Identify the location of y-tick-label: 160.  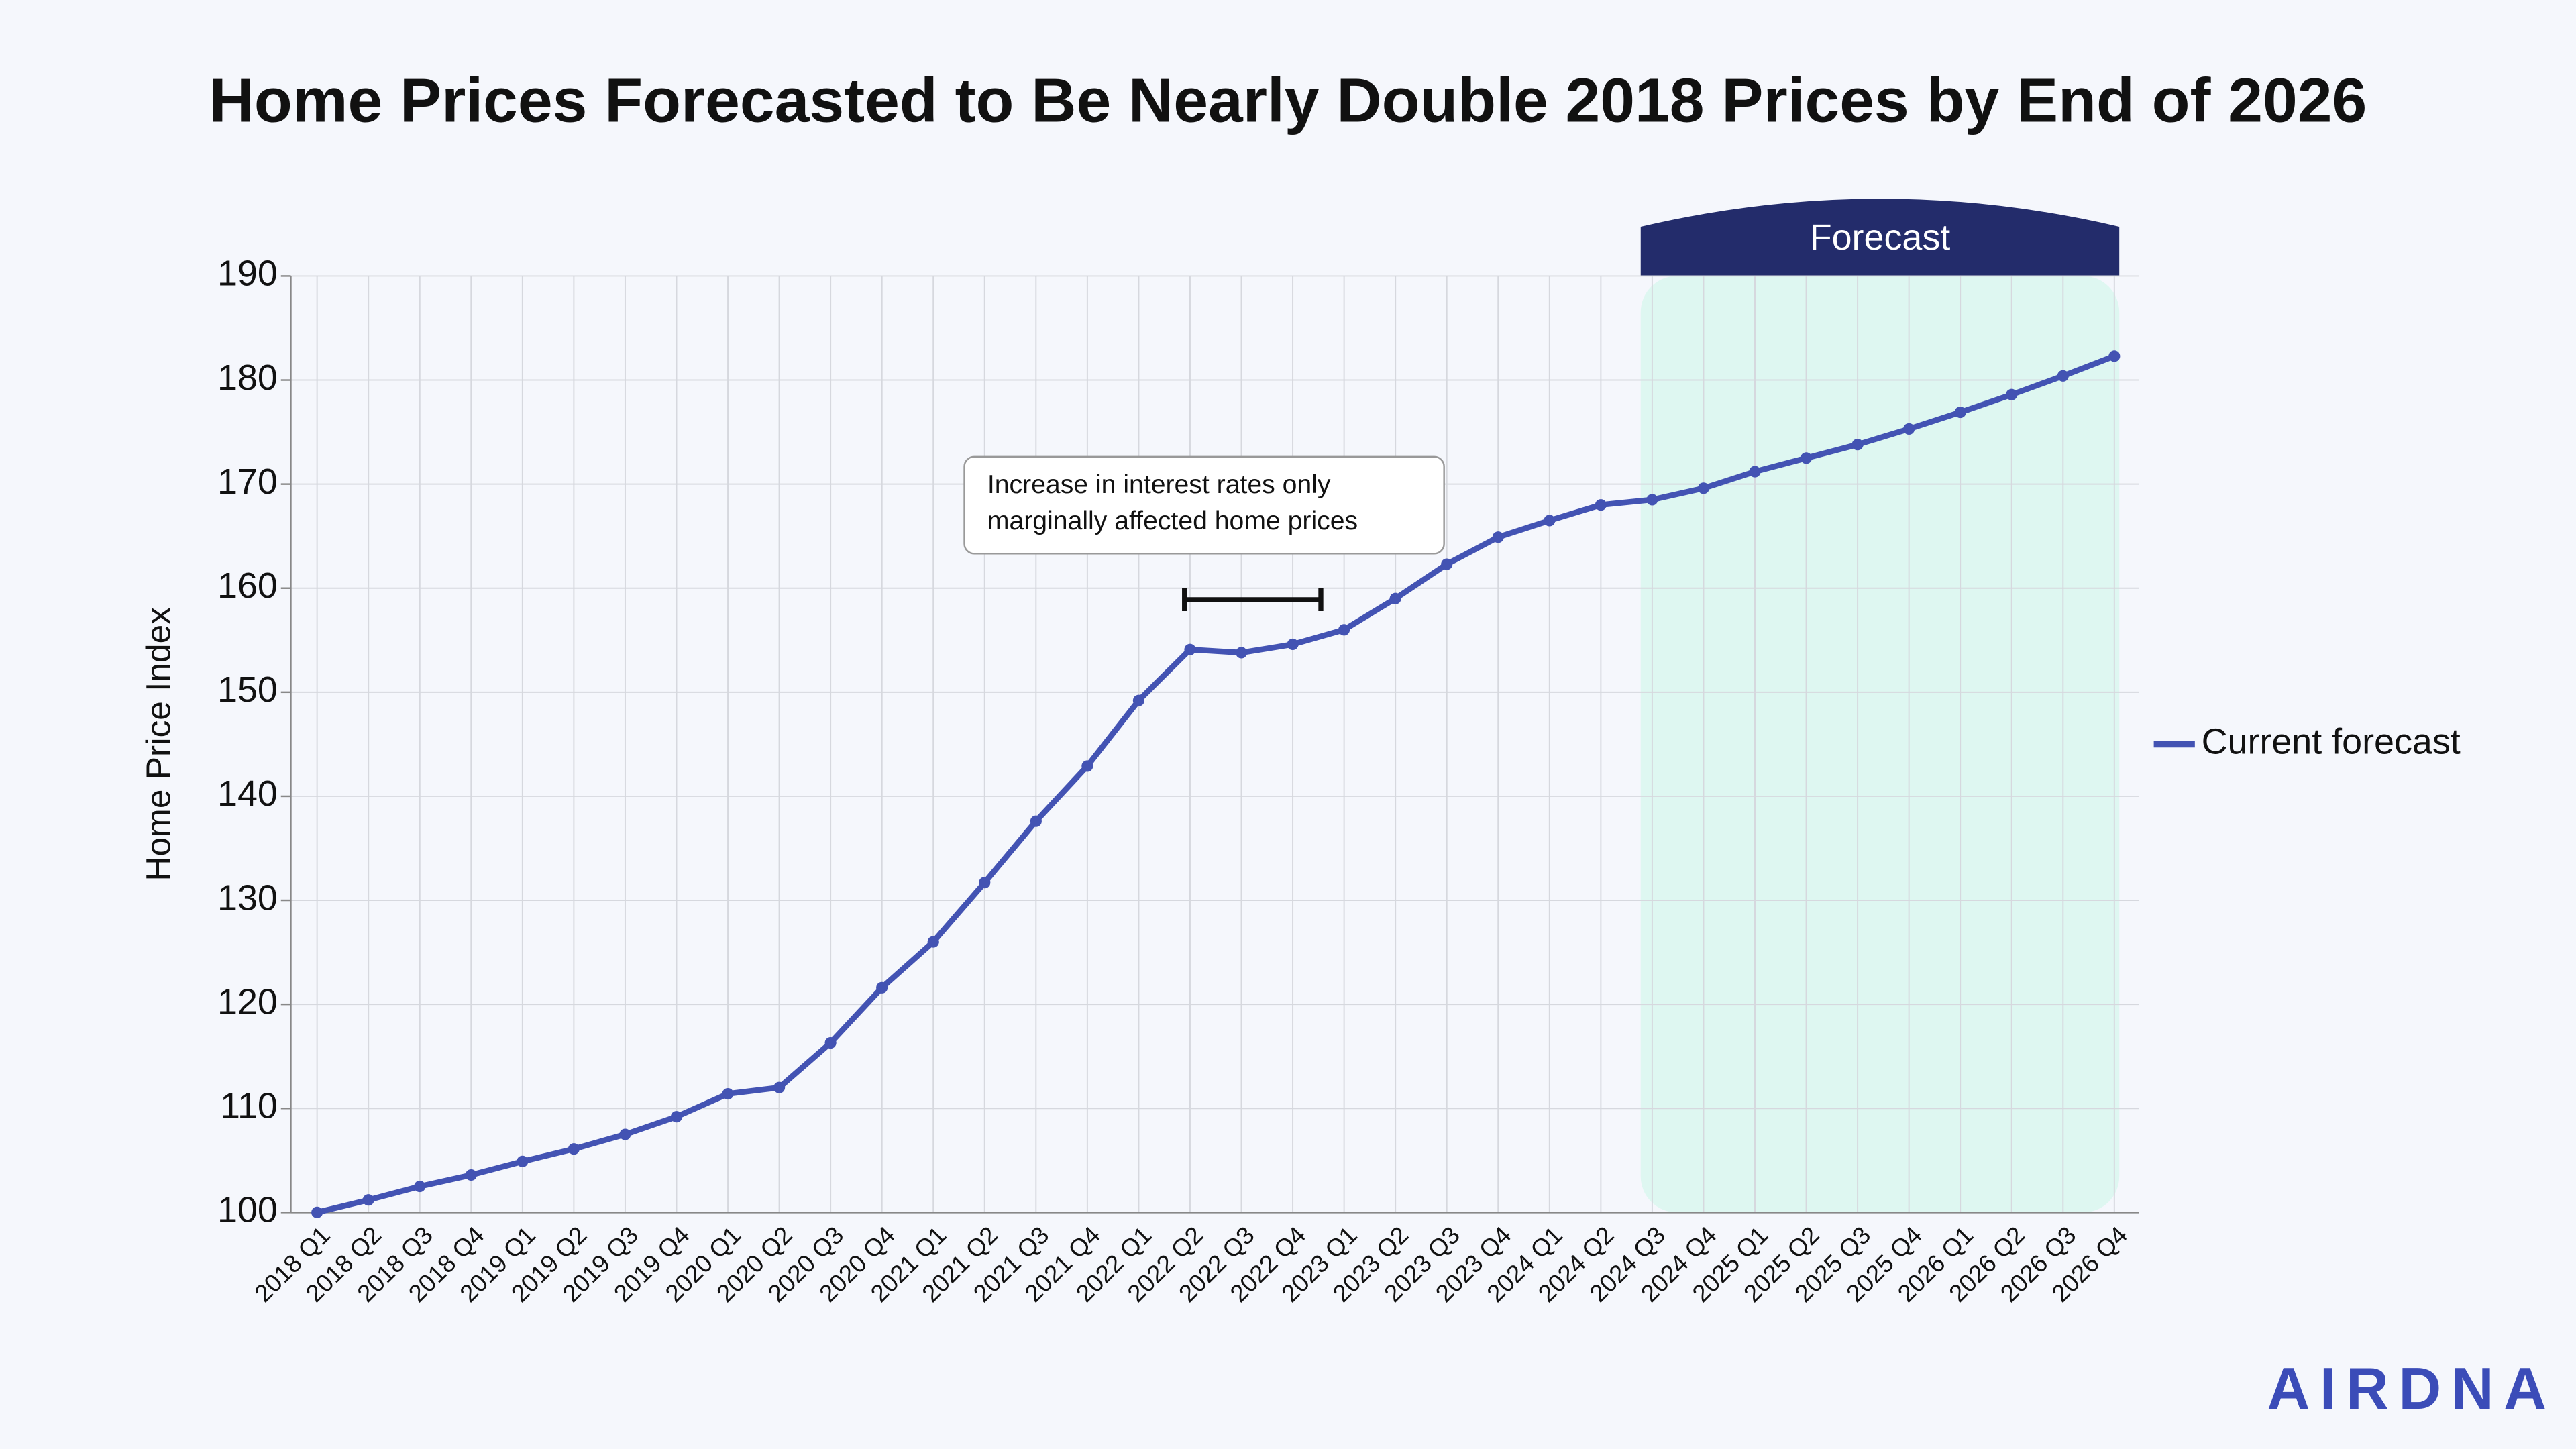
(247, 586).